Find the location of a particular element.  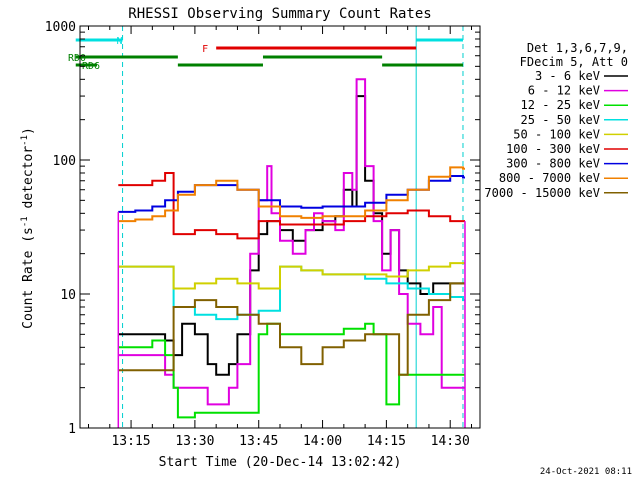

x-tick-label: 13:45 is located at coordinates (258, 441).